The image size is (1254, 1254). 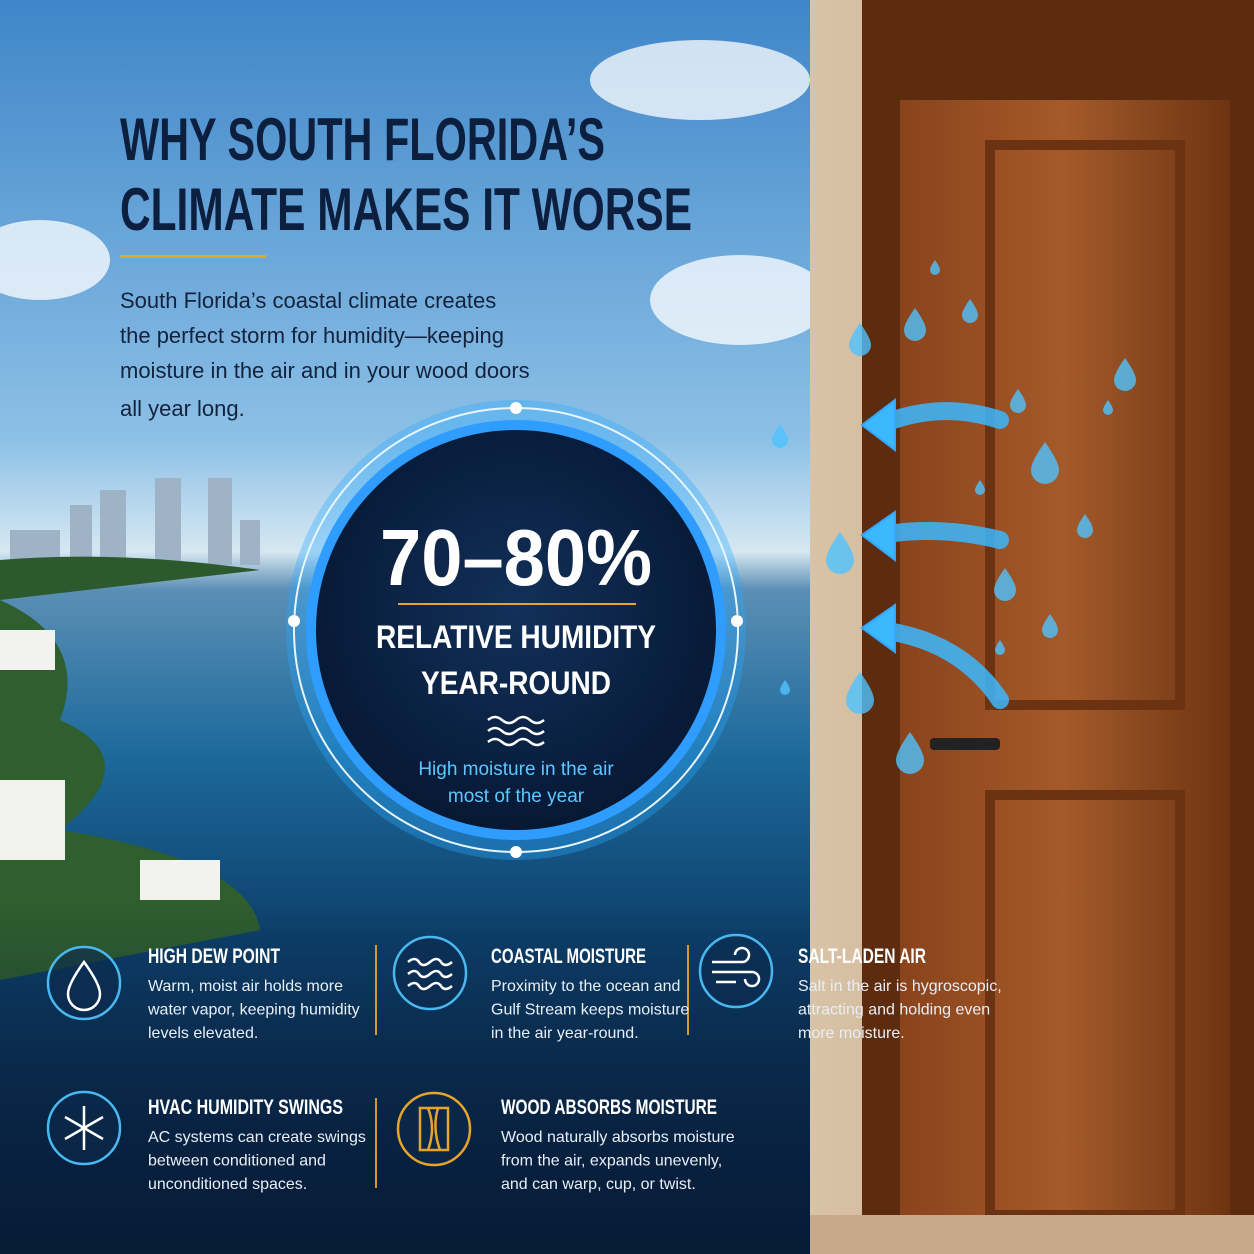 What do you see at coordinates (110, 765) in the screenshot?
I see `houses` at bounding box center [110, 765].